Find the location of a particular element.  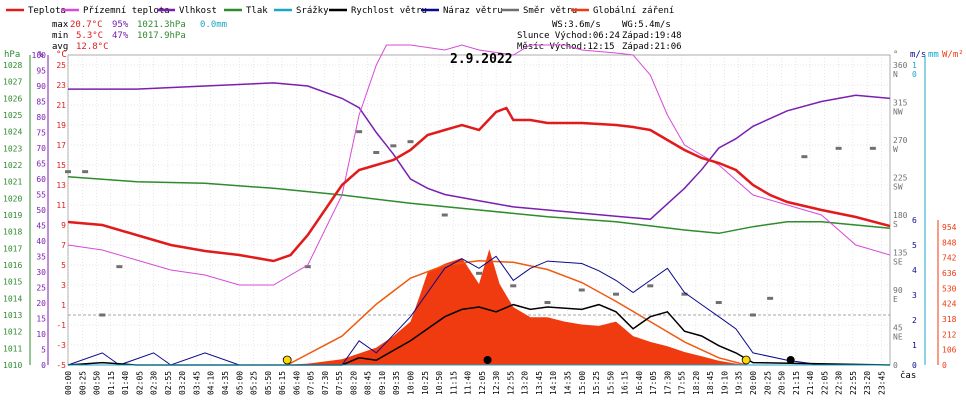

moonrise-marker is located at coordinates (487, 360).